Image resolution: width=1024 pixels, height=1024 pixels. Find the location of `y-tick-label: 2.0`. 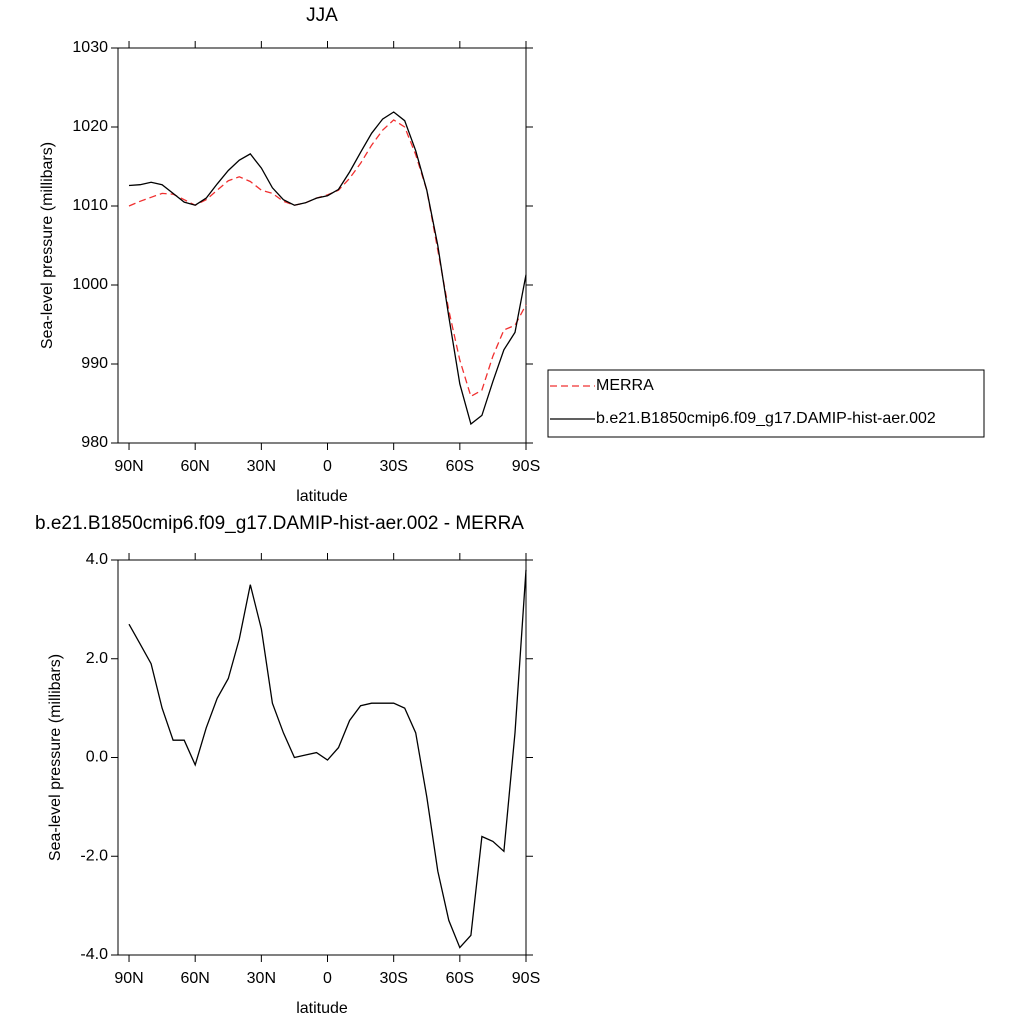

y-tick-label: 2.0 is located at coordinates (97, 658).